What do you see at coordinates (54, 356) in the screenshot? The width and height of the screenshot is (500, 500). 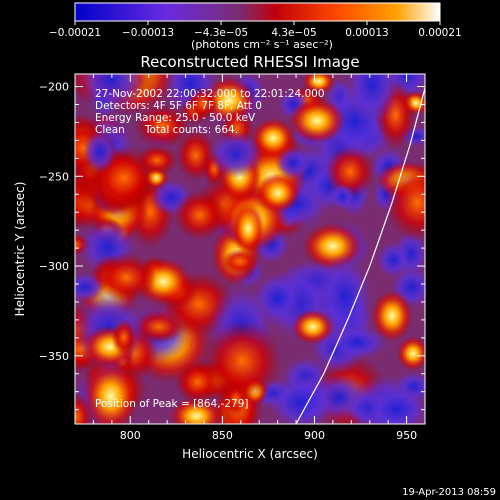 I see `y-tick-label: −350` at bounding box center [54, 356].